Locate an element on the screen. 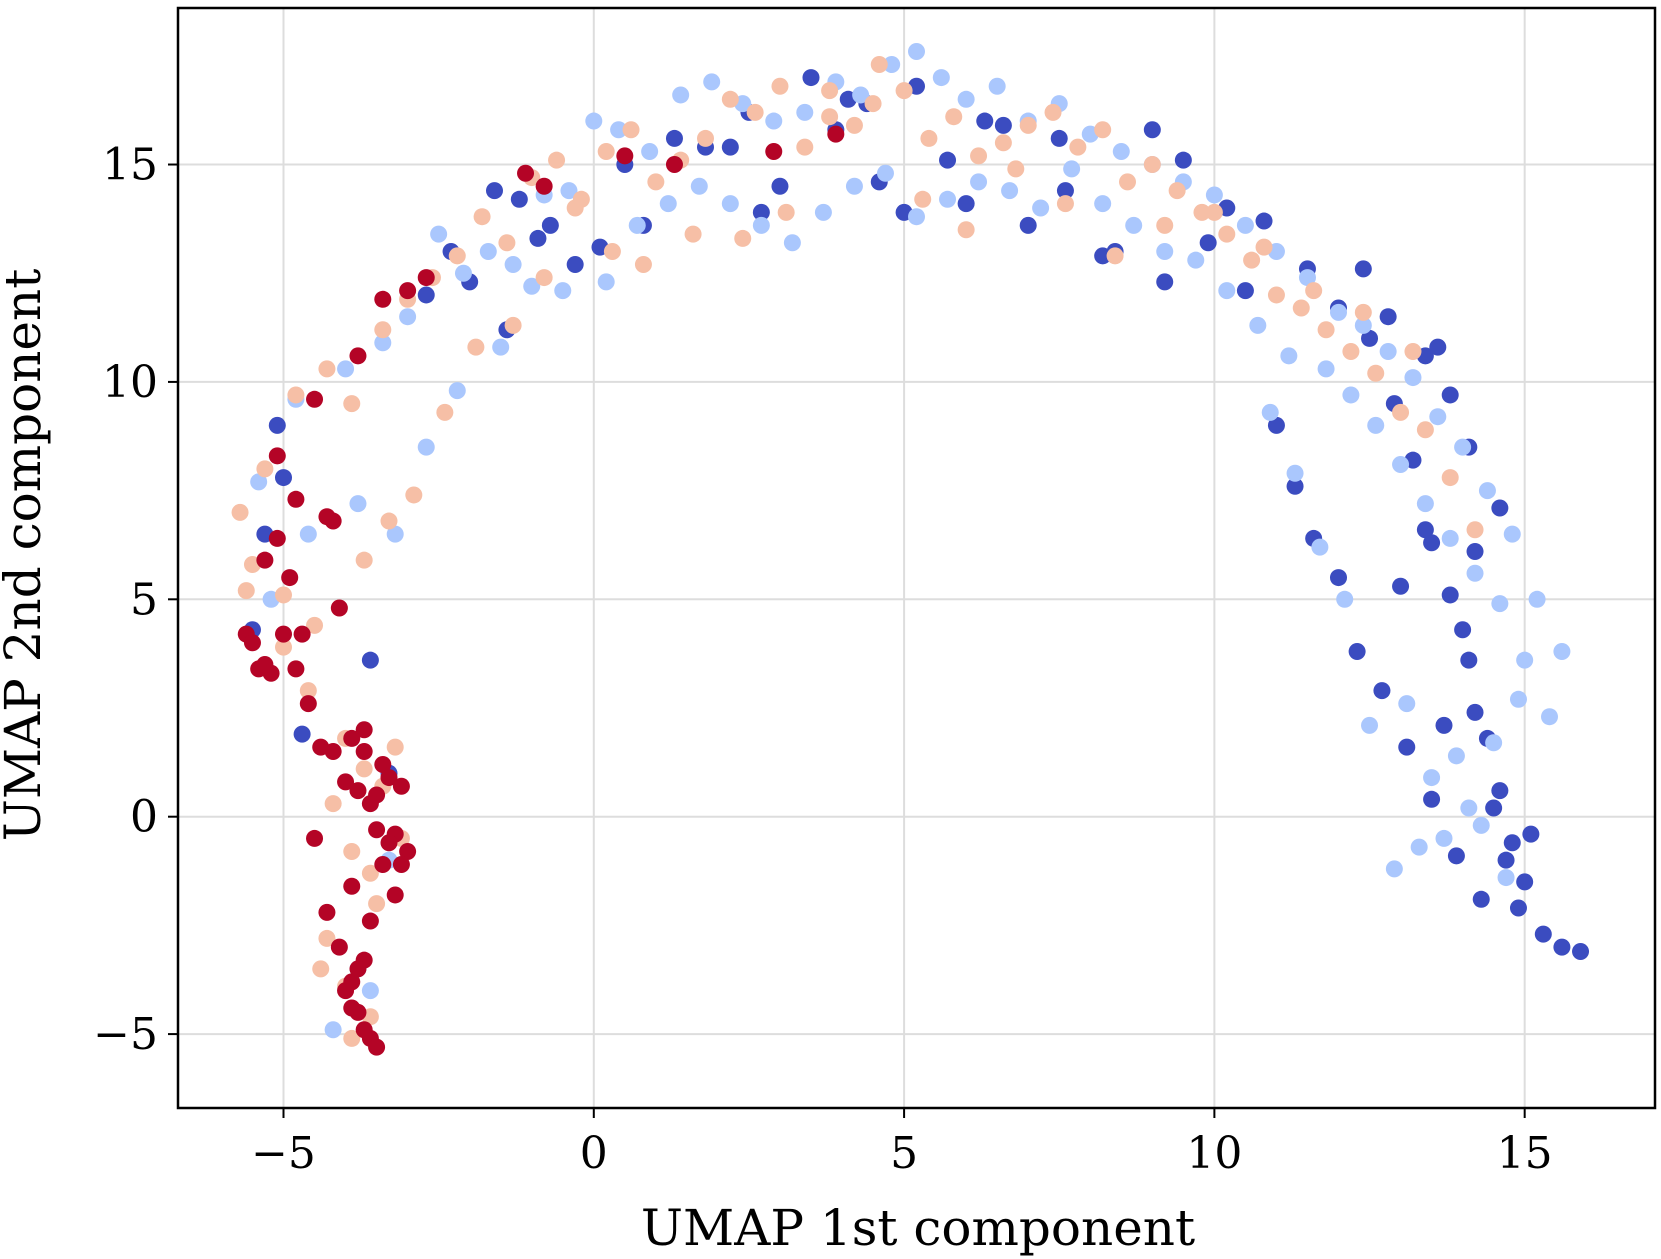 Image resolution: width=1661 pixels, height=1259 pixels. y-tick-label: 15 is located at coordinates (130, 165).